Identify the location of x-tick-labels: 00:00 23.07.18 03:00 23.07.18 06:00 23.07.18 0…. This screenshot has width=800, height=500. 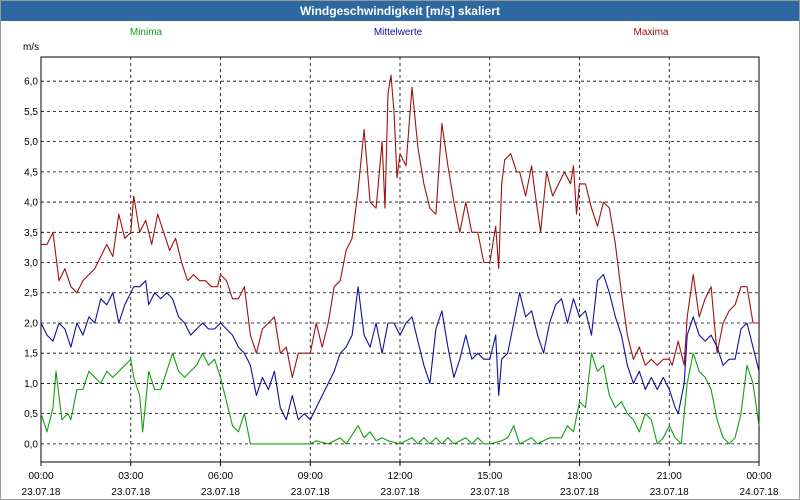
(400, 484).